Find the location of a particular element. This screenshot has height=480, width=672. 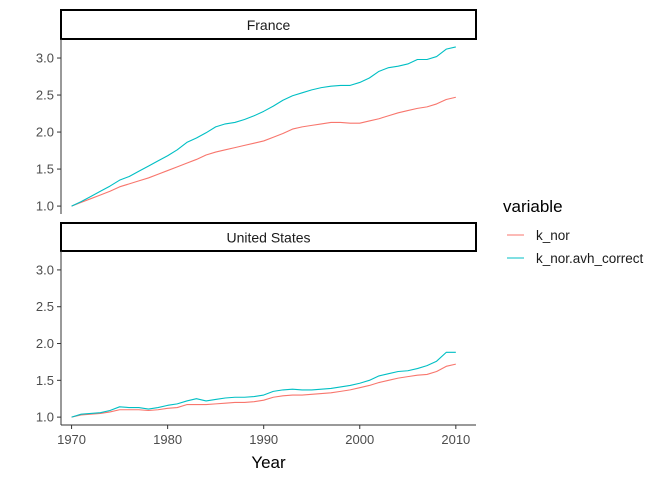

y-axis-united-states: 1.0 1.5 2.0 2.5 3.0 is located at coordinates (48, 343).